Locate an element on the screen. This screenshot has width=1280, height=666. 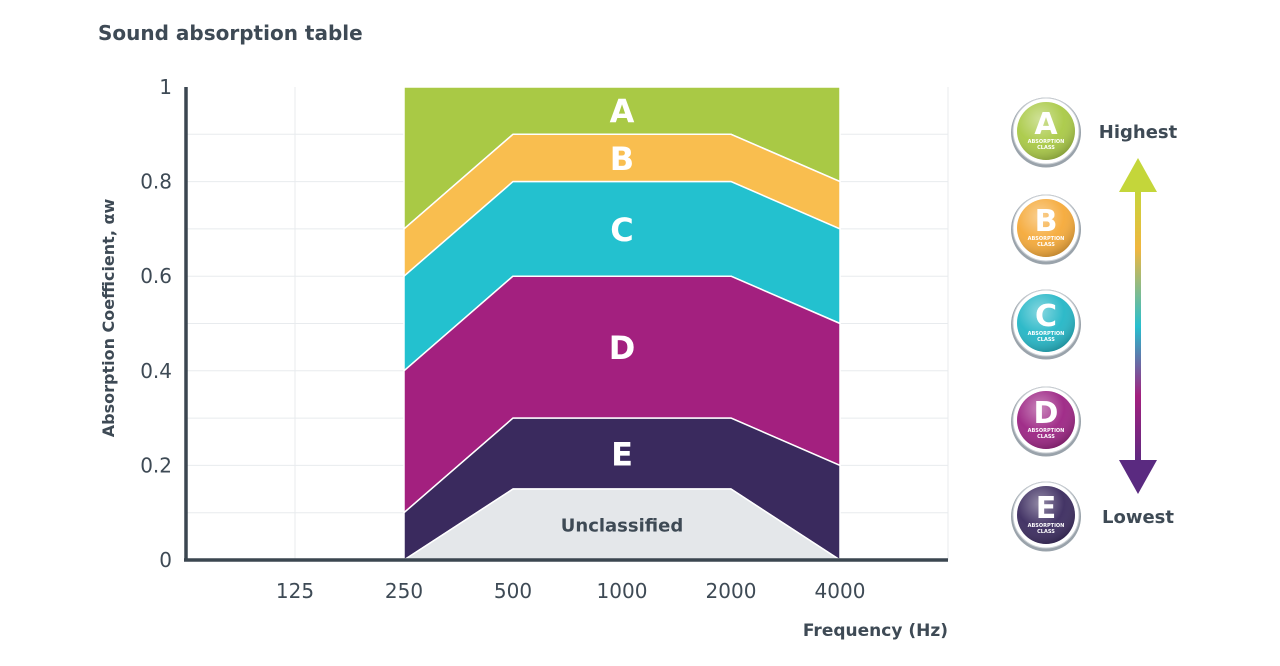
band-label-e: E is located at coordinates (622, 455).